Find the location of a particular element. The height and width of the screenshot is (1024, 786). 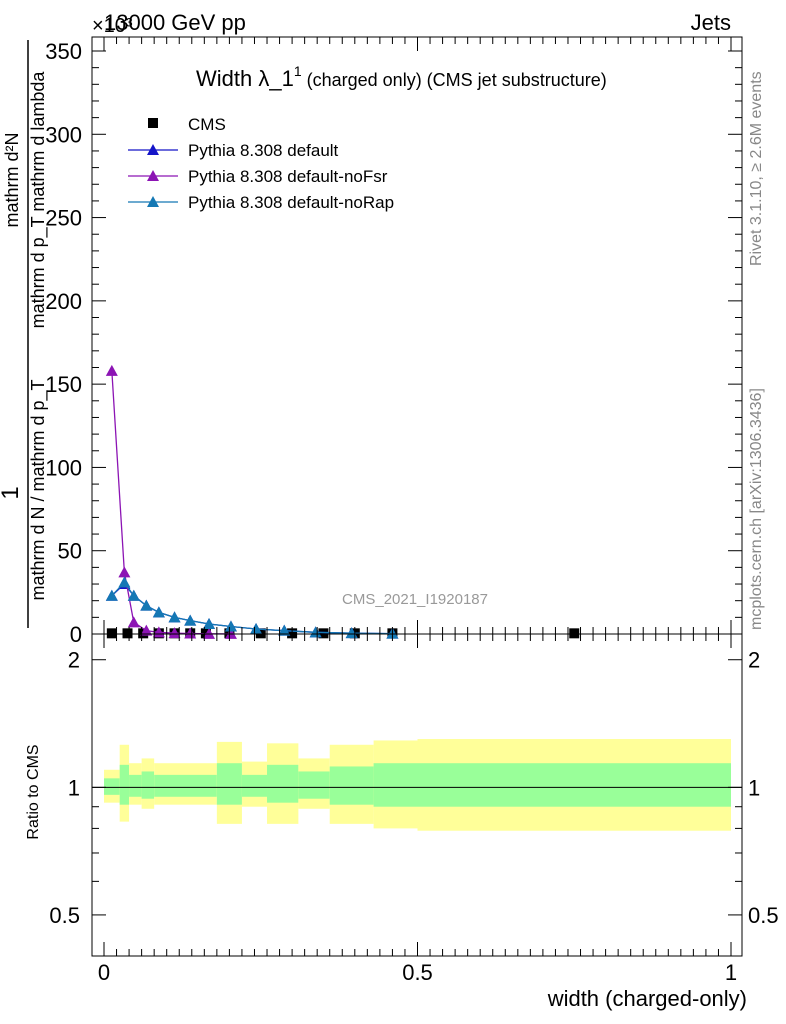

beam-label: 13000 GeV pp is located at coordinates (175, 22).